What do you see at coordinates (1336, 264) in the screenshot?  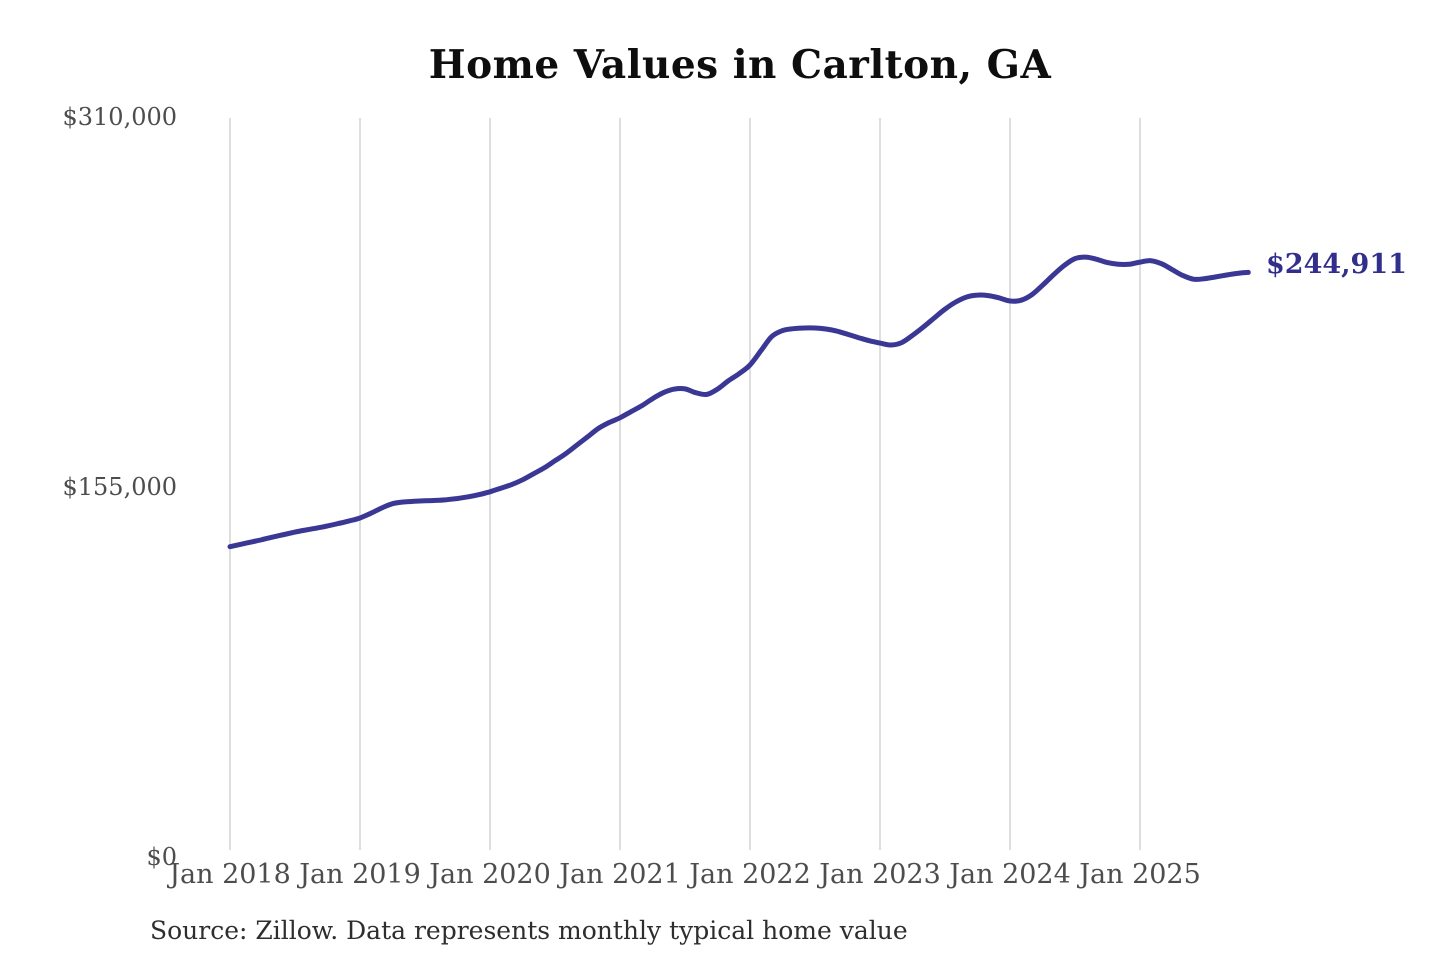 I see `latest-value-label: $244,911` at bounding box center [1336, 264].